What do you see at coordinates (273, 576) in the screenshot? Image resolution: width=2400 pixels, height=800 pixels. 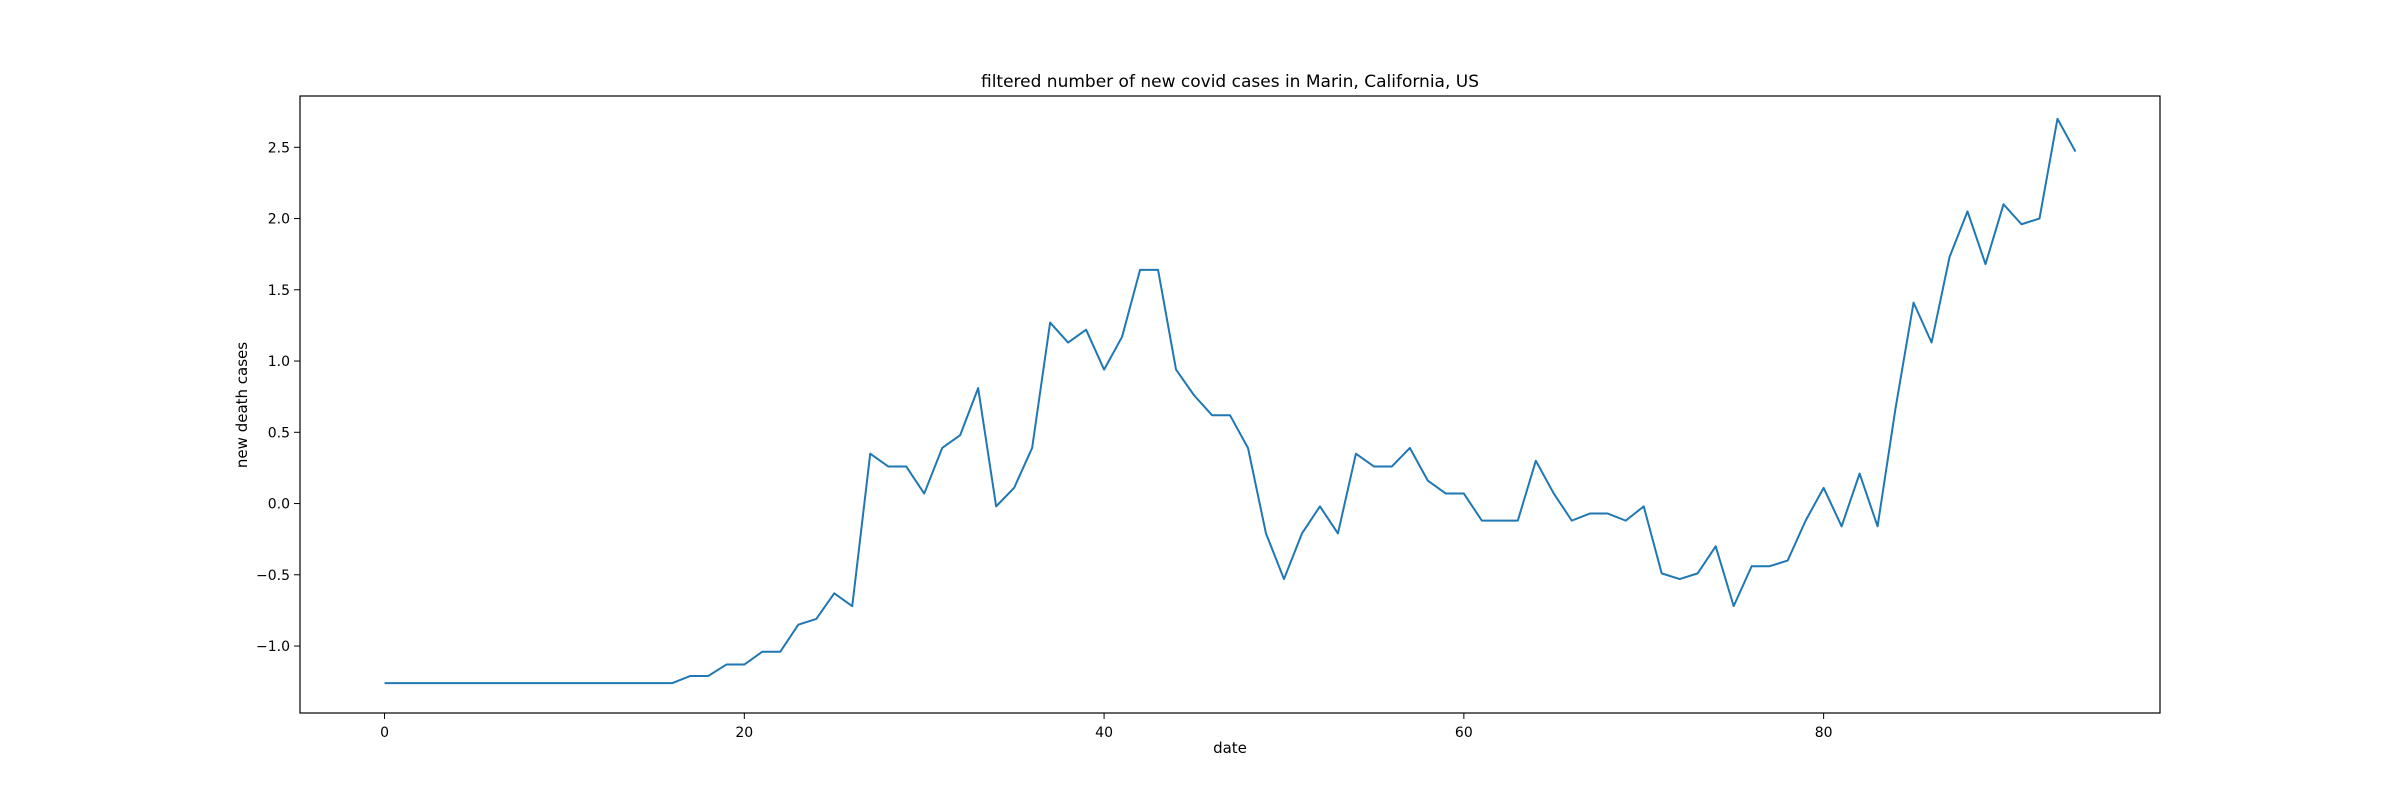 I see `y-tick-label: −0.5` at bounding box center [273, 576].